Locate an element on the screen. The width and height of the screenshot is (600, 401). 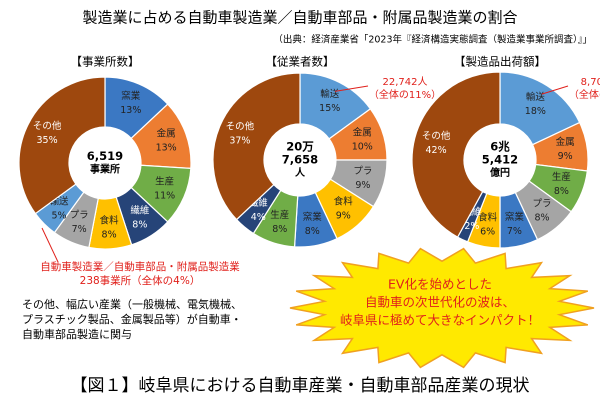
center-label: 6兆 is located at coordinates (500, 147).